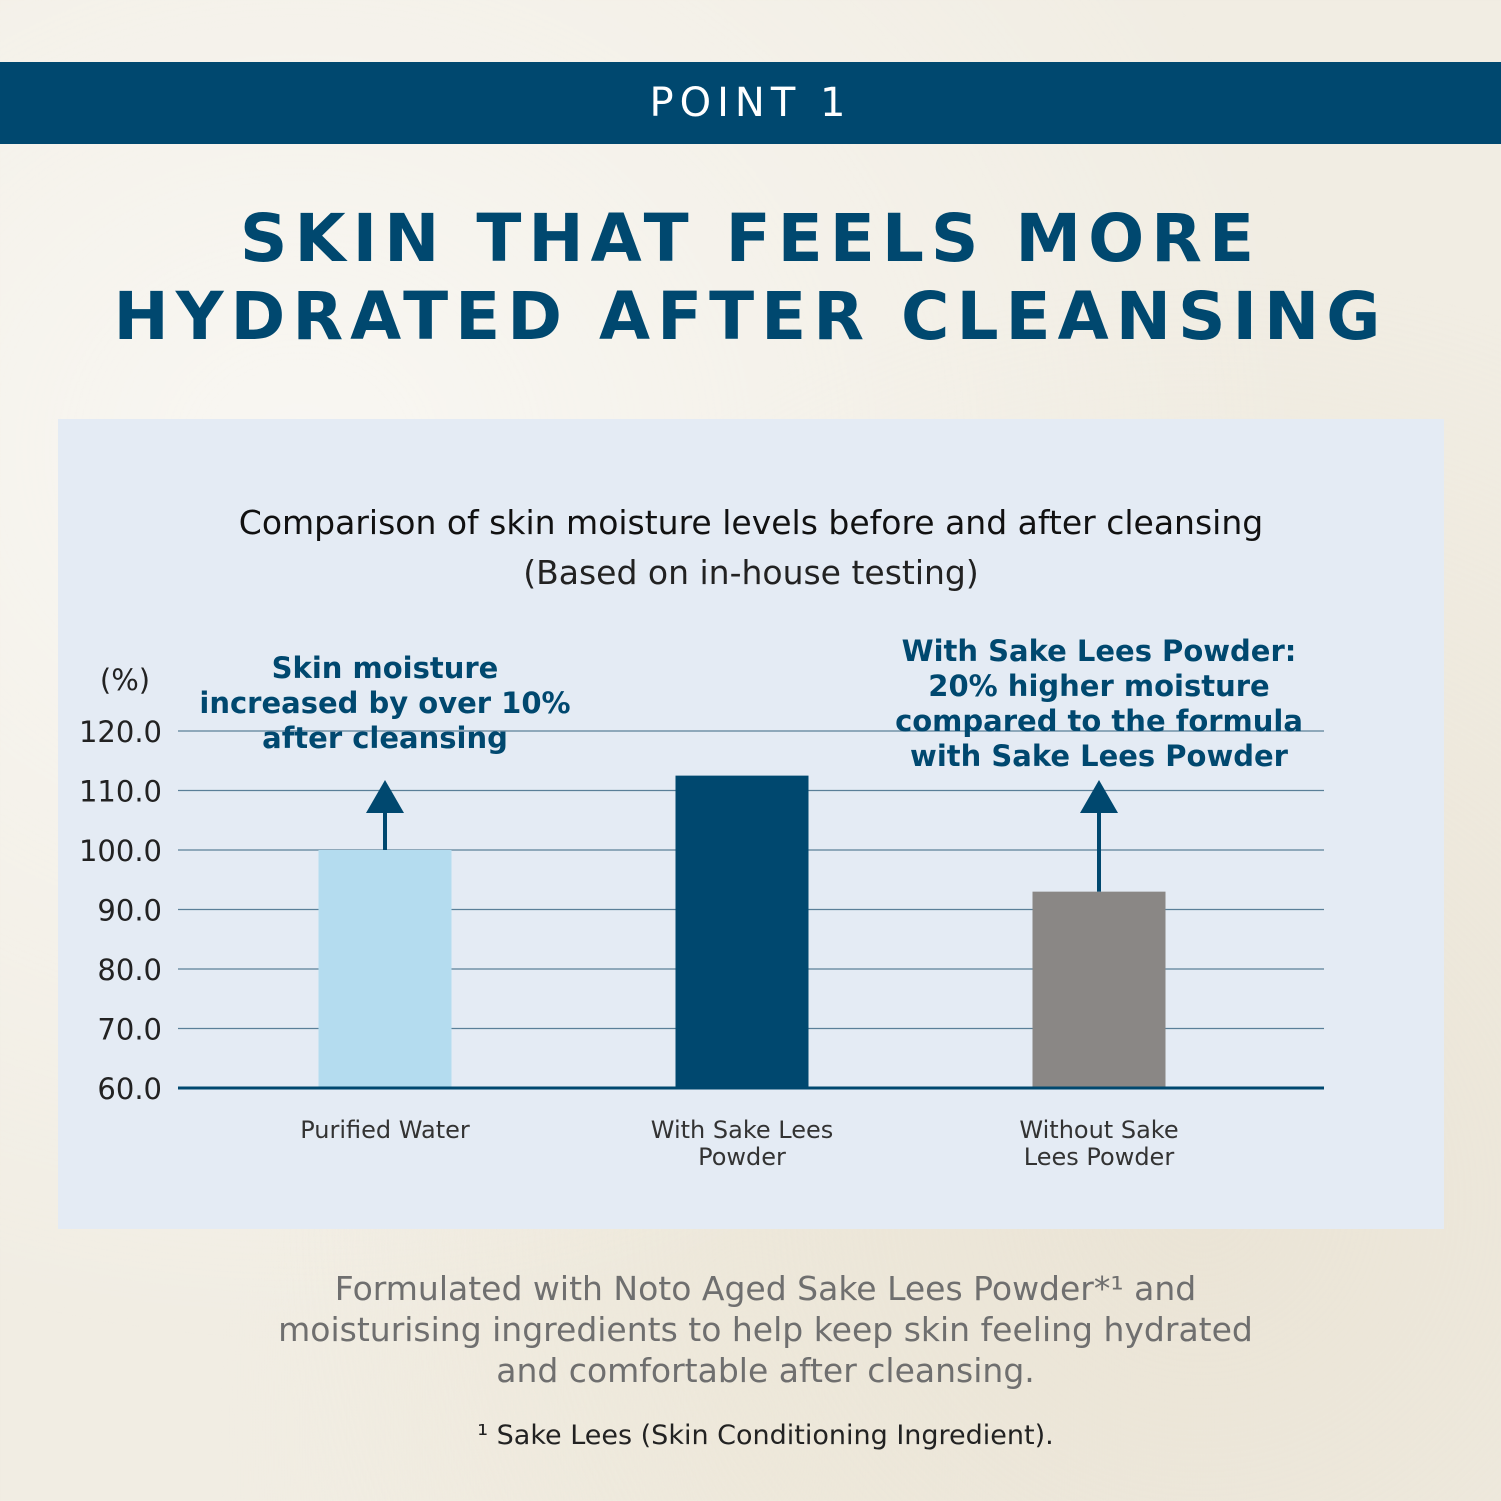 Image resolution: width=1501 pixels, height=1501 pixels. Describe the element at coordinates (1099, 721) in the screenshot. I see `annotation-text: compared to the formula` at that location.